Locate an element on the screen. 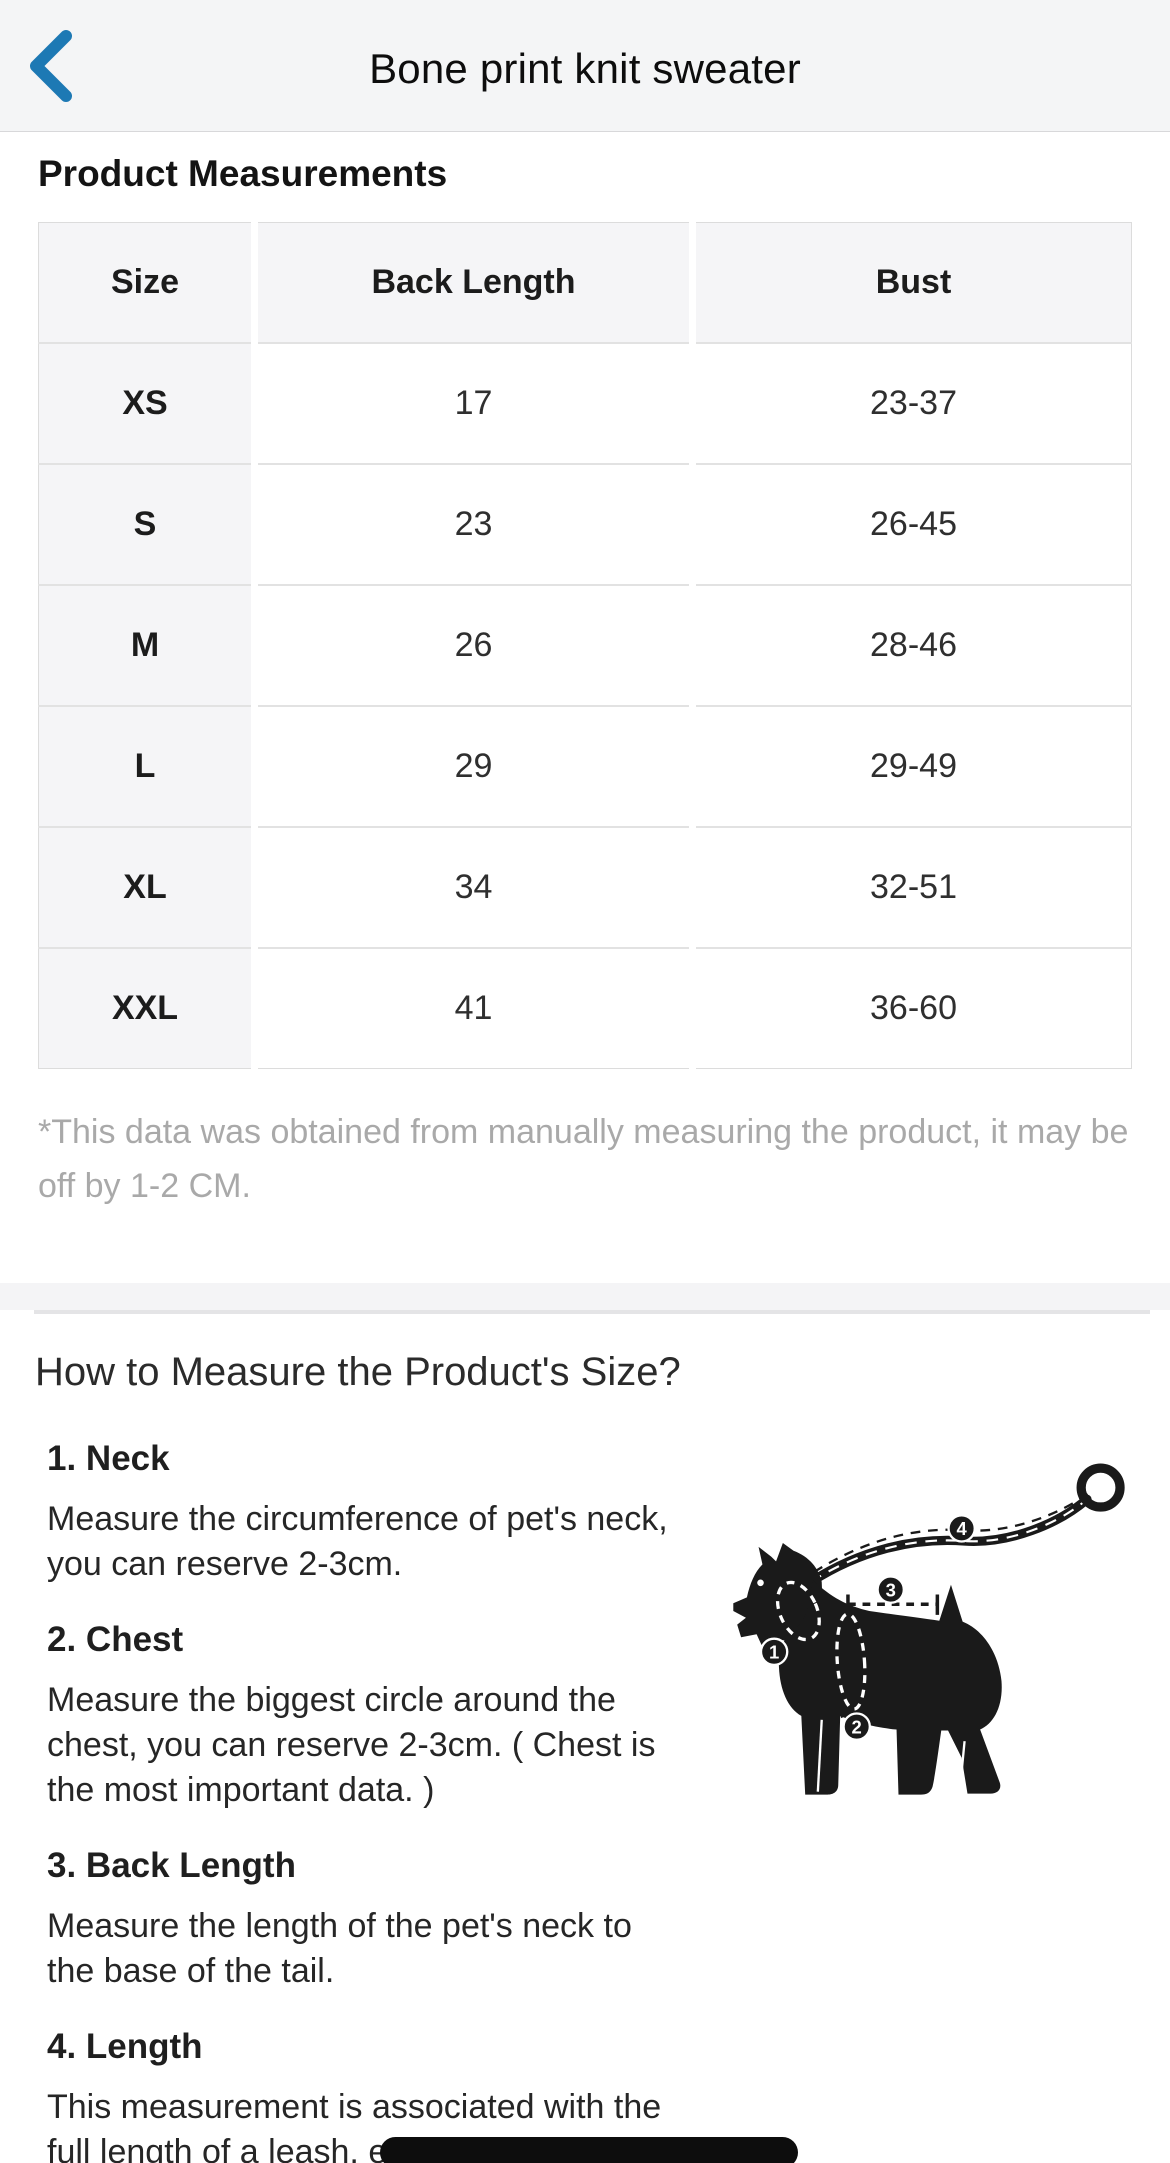  step-title: 2. Chest is located at coordinates (115, 1639).